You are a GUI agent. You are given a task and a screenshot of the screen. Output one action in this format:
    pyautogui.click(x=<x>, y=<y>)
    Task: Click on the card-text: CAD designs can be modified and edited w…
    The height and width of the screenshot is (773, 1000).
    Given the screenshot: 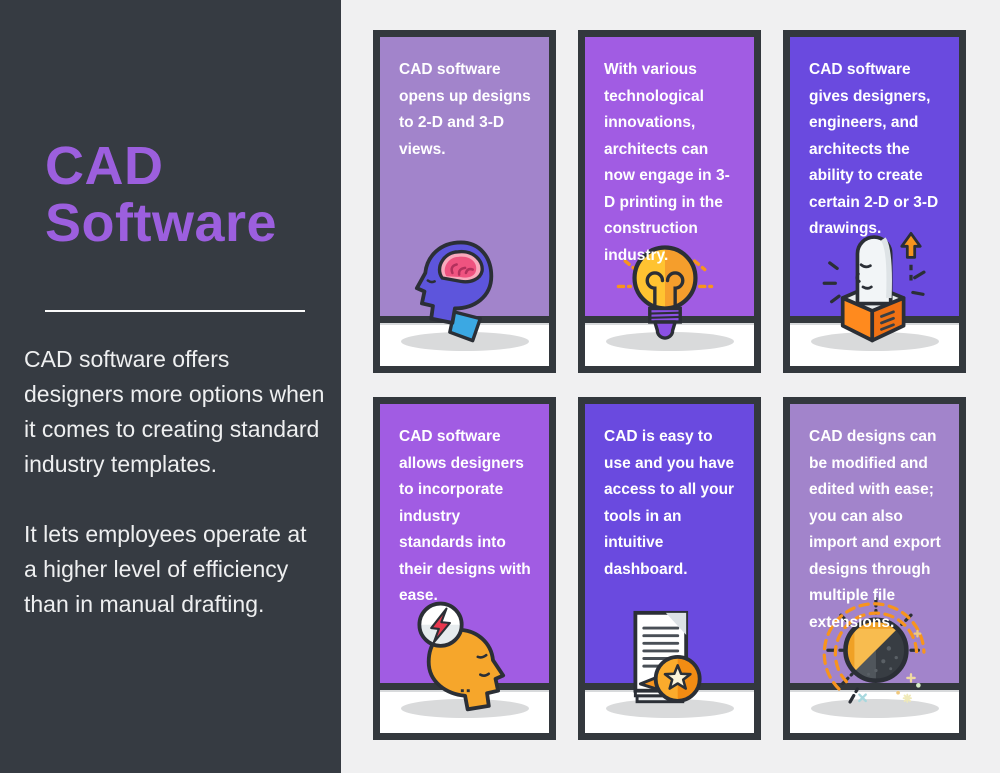 What is the action you would take?
    pyautogui.click(x=875, y=529)
    